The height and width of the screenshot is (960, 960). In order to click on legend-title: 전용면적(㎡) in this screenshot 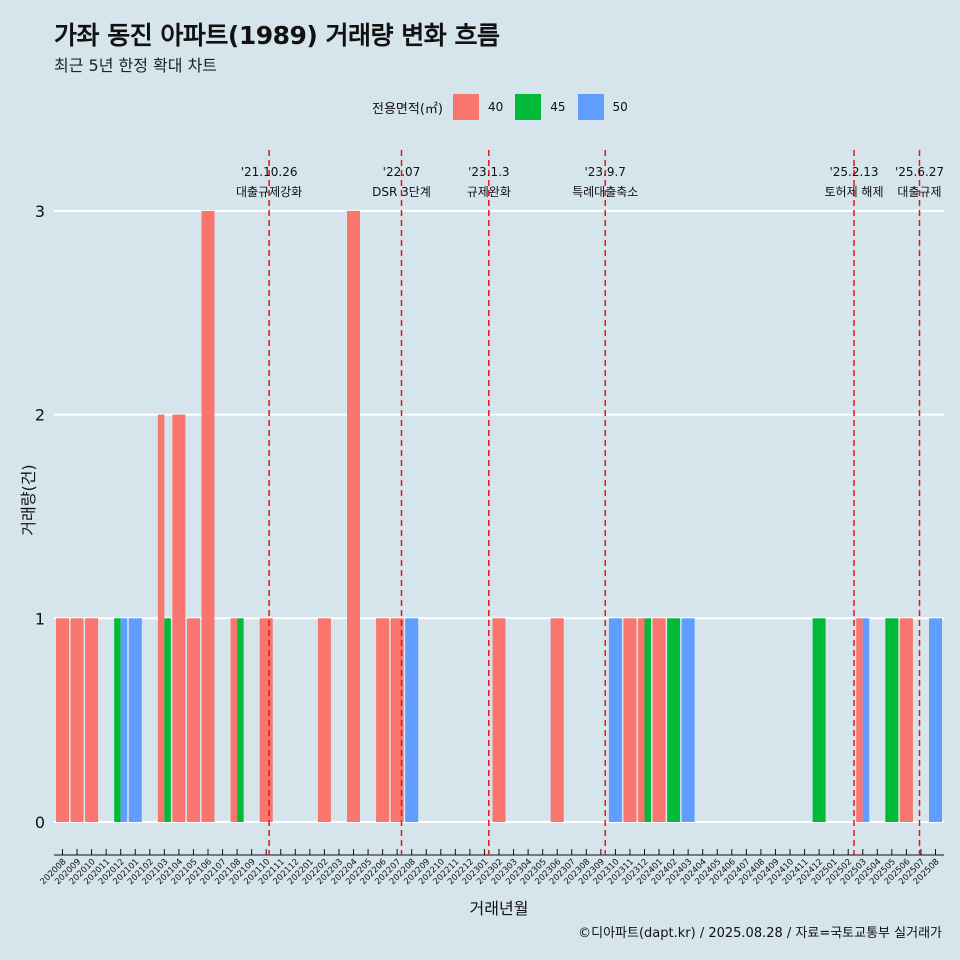, I will do `click(407, 109)`.